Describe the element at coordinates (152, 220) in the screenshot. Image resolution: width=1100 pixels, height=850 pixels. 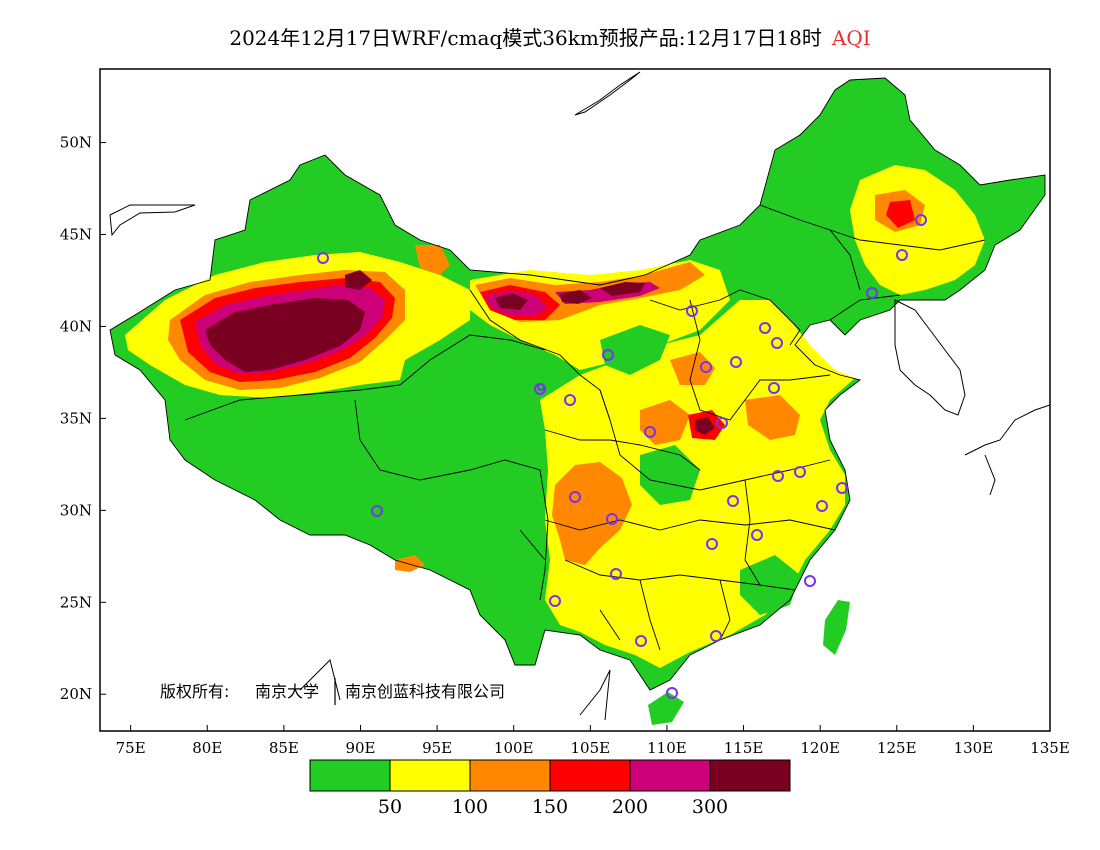
I see `coastline-balkhash` at that location.